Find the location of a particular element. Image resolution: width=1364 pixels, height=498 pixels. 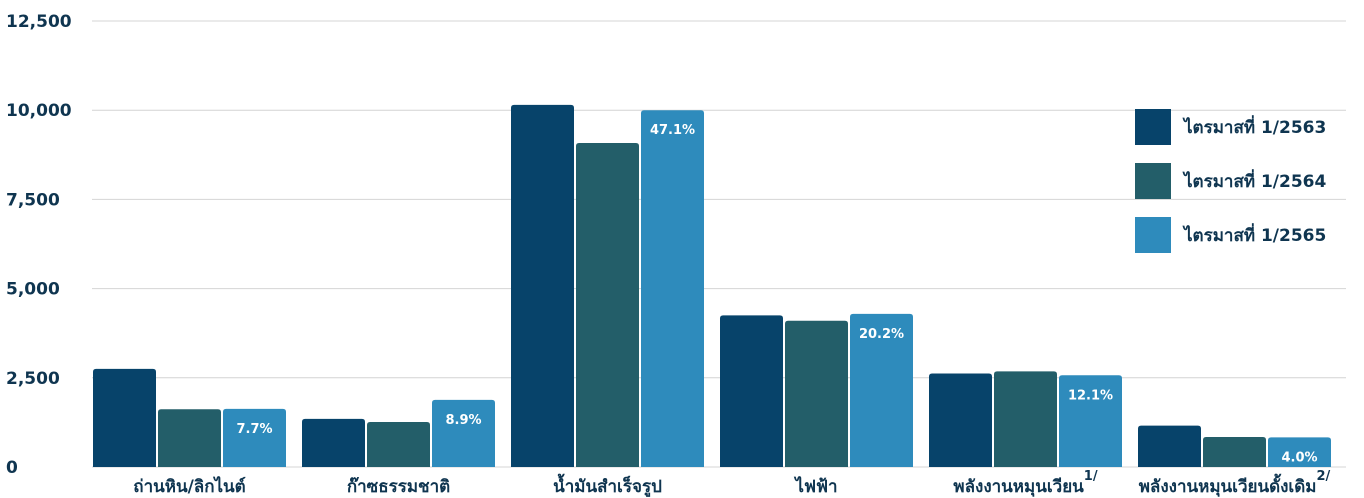

y-tick-label: 5,000 is located at coordinates (33, 290).